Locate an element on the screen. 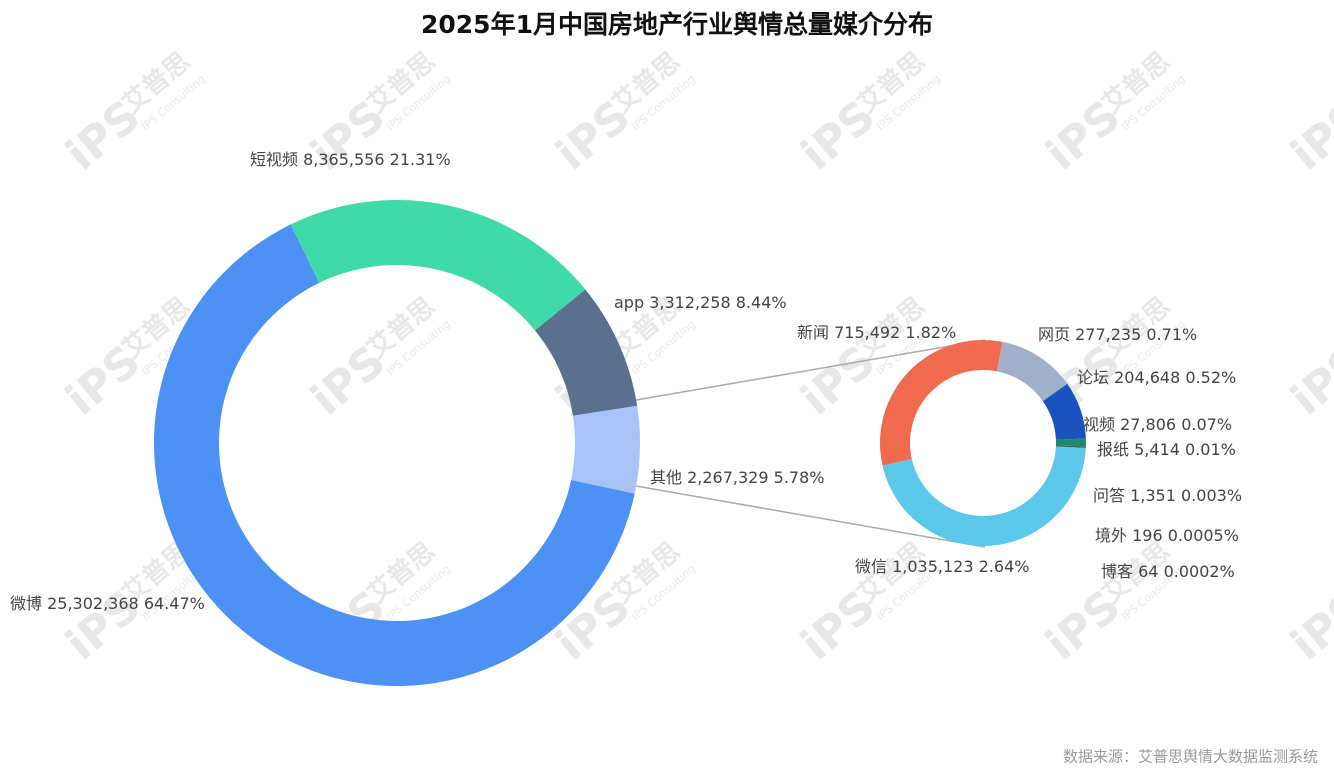  label-percent: 8.44% is located at coordinates (761, 302).